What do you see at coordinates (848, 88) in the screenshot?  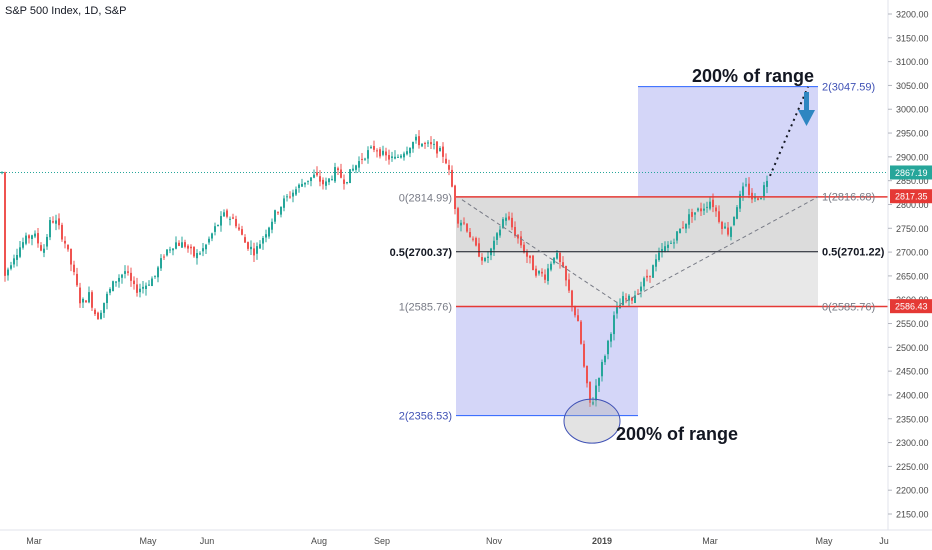 I see `fib-right-label: 2(3047.59)` at bounding box center [848, 88].